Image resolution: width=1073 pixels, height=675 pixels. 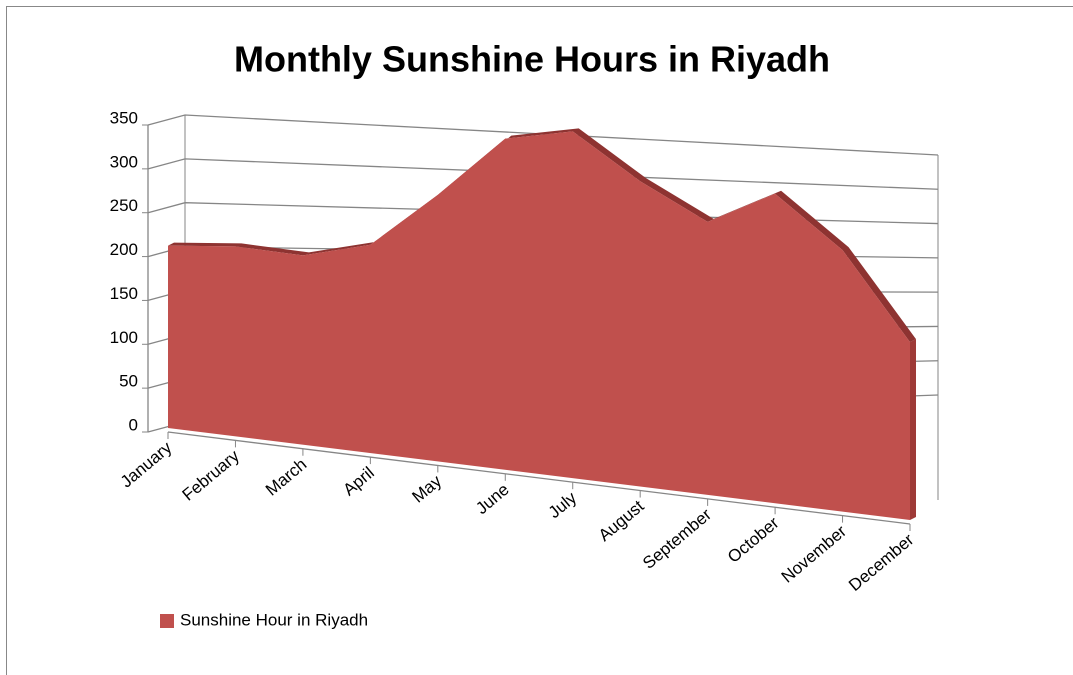 I want to click on y-tick-label: 100, so click(x=124, y=337).